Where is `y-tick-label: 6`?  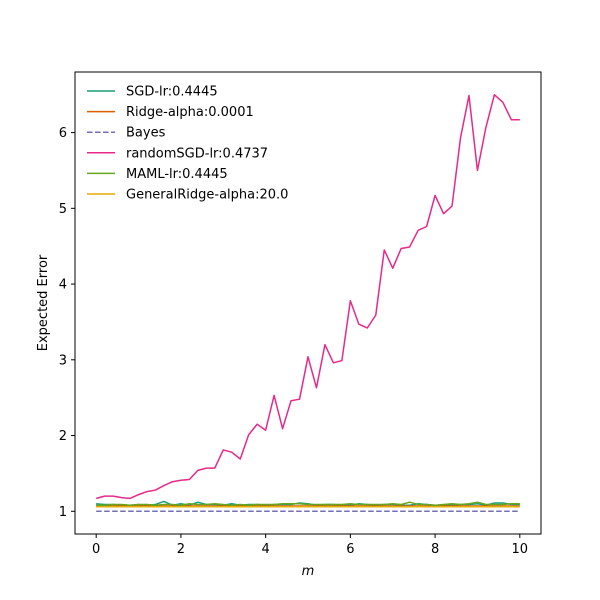
y-tick-label: 6 is located at coordinates (63, 133).